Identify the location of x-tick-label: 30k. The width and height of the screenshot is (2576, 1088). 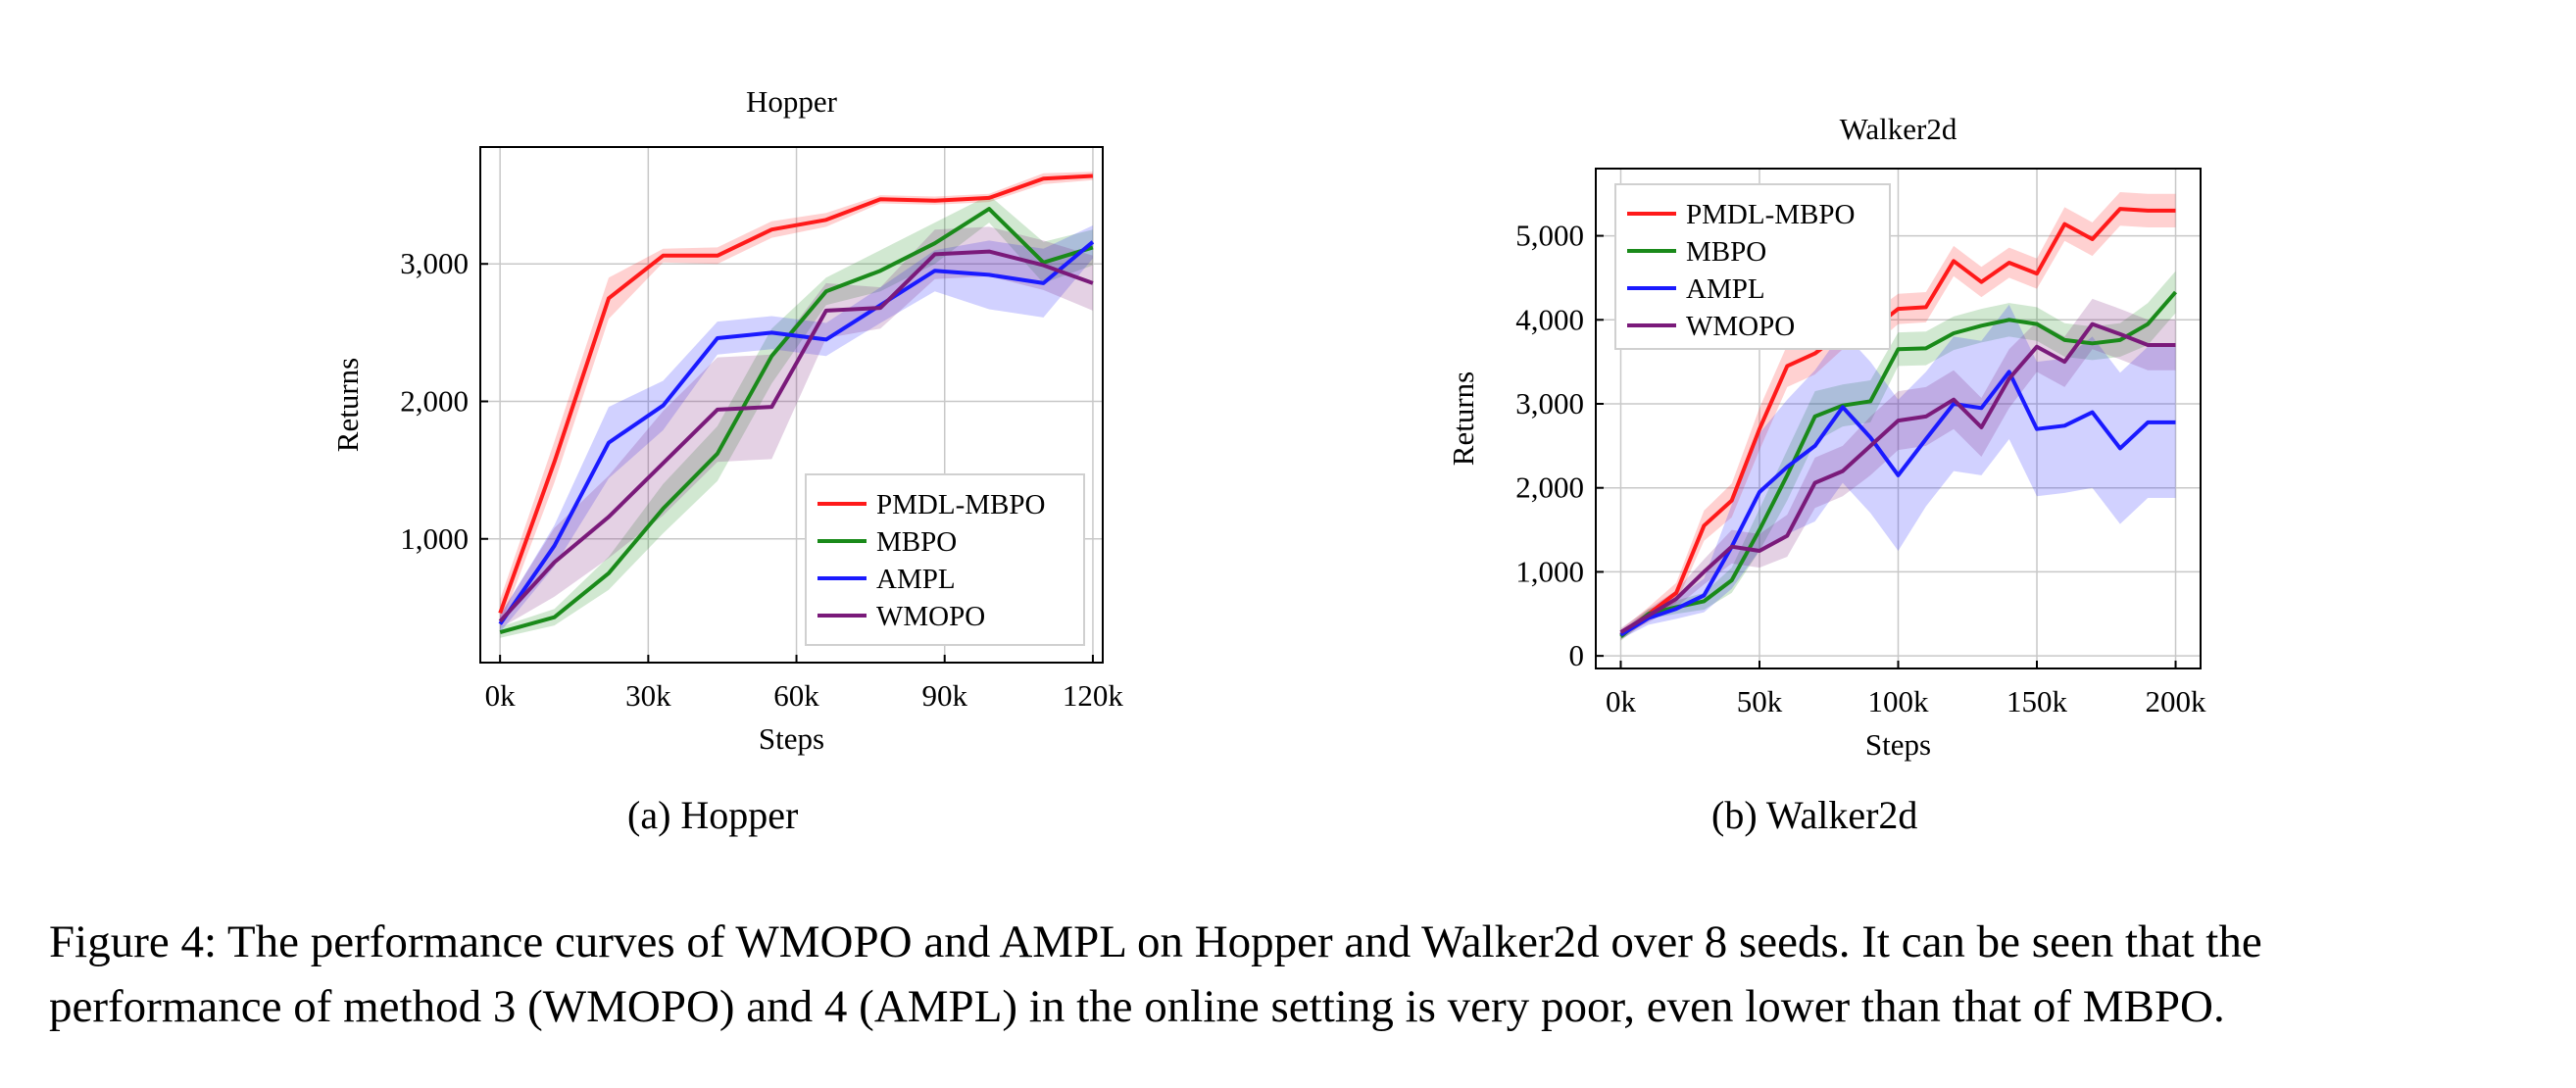
(648, 695).